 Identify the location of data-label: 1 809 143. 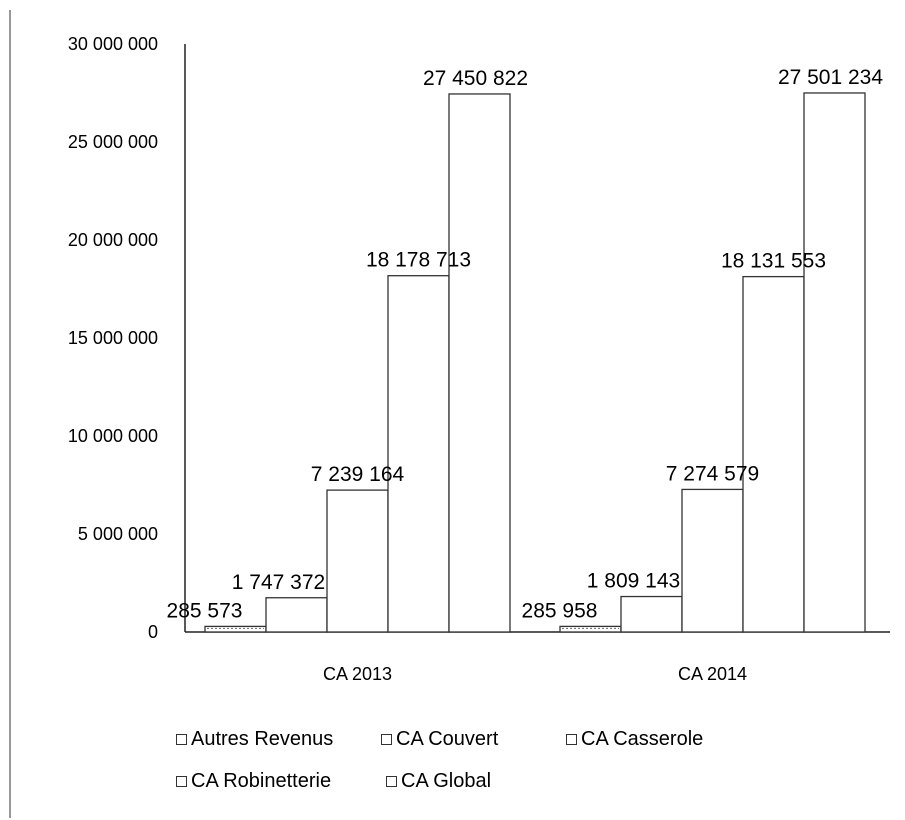
(633, 581).